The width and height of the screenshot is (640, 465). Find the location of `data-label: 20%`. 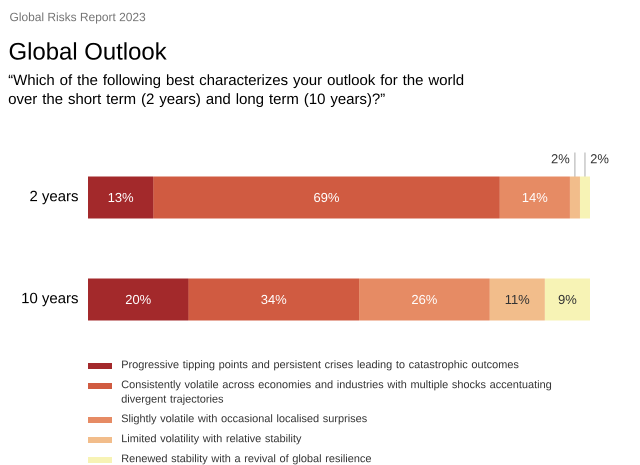

data-label: 20% is located at coordinates (138, 299).